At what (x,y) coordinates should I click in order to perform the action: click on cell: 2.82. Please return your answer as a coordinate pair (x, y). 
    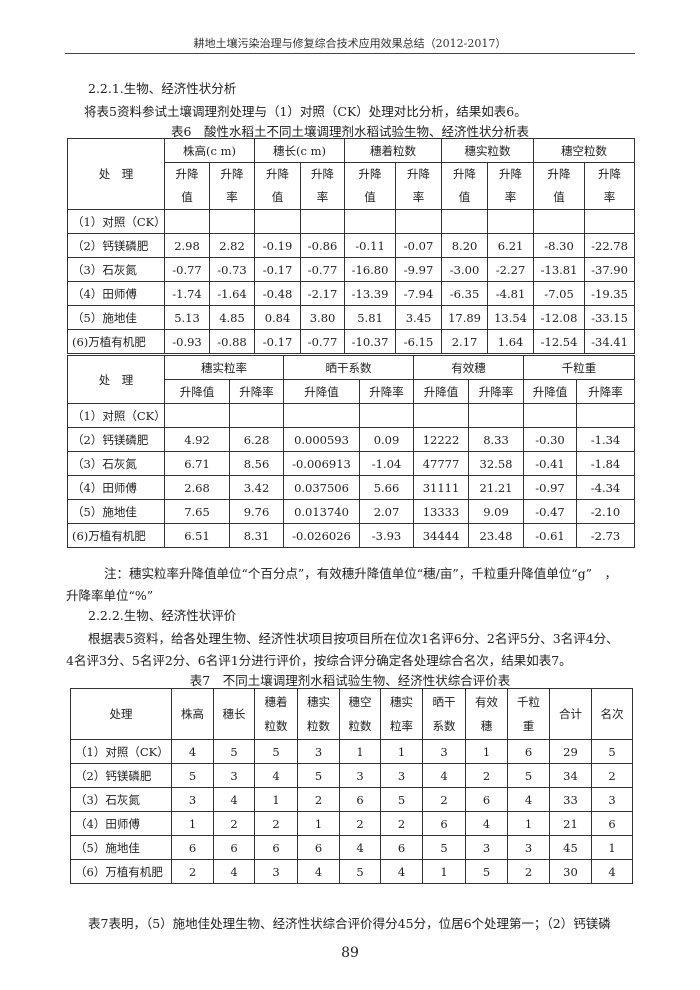
    Looking at the image, I should click on (232, 245).